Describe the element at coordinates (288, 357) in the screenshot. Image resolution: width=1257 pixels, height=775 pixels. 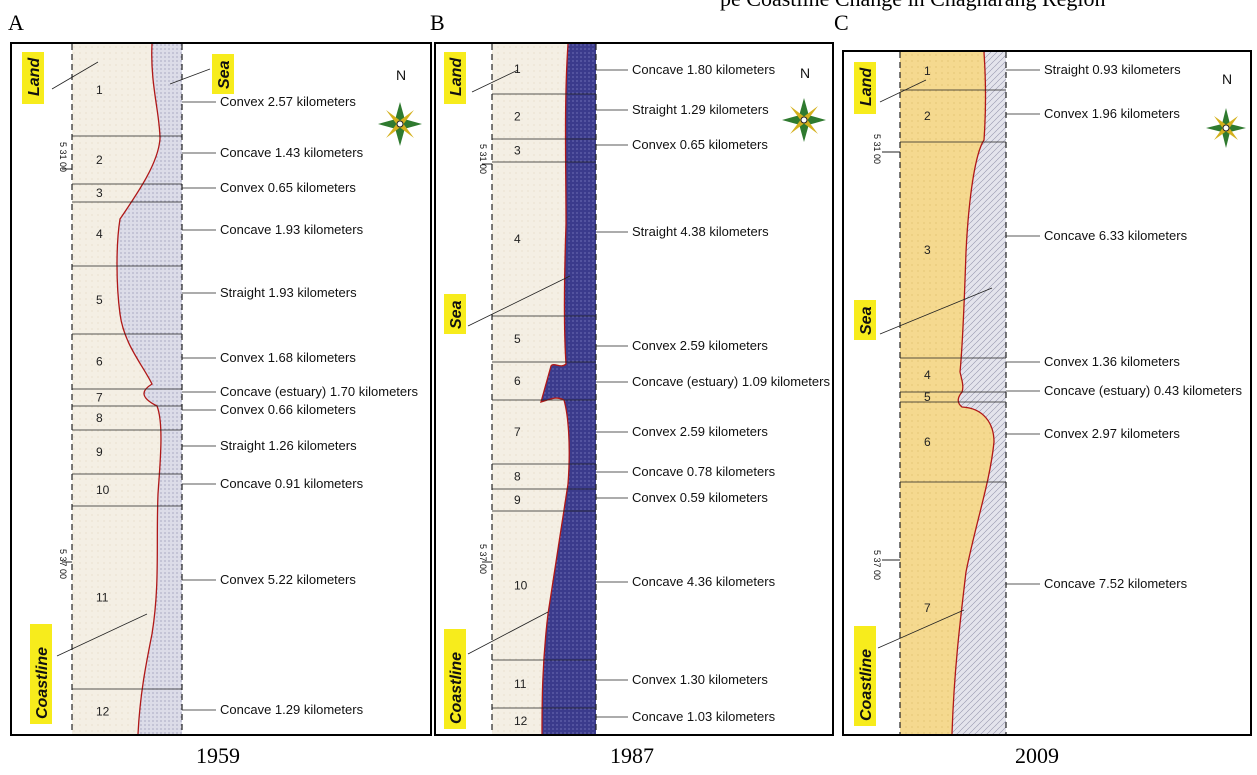
I see `segment-label: Convex 1.68 kilometers` at that location.